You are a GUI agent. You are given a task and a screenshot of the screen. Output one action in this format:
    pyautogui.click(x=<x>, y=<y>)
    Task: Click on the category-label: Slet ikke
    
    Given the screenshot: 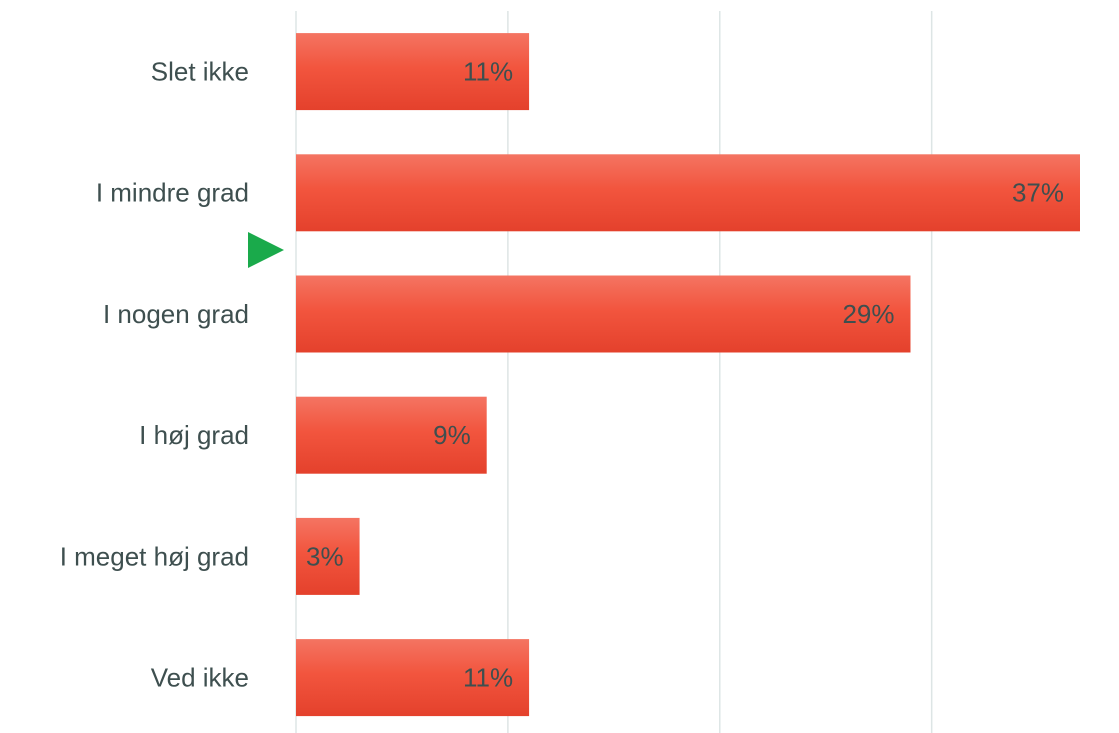 What is the action you would take?
    pyautogui.click(x=200, y=71)
    